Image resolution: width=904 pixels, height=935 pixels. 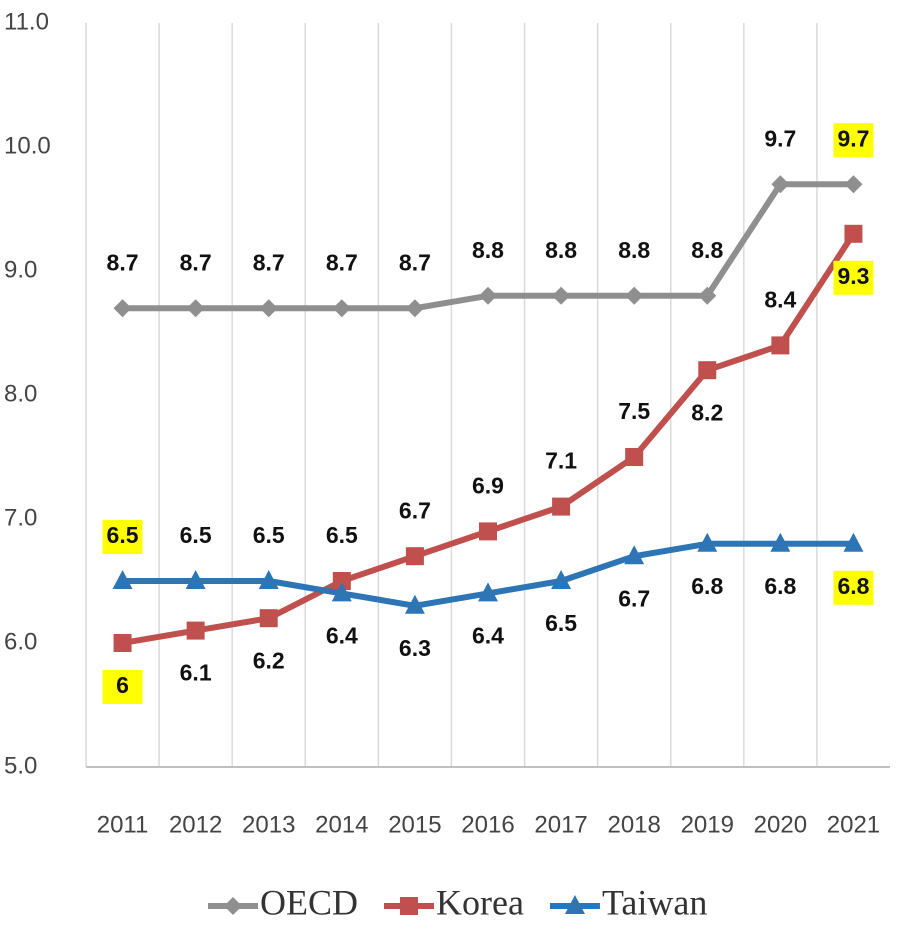 I want to click on y-tick-label: 5.0, so click(x=20, y=765).